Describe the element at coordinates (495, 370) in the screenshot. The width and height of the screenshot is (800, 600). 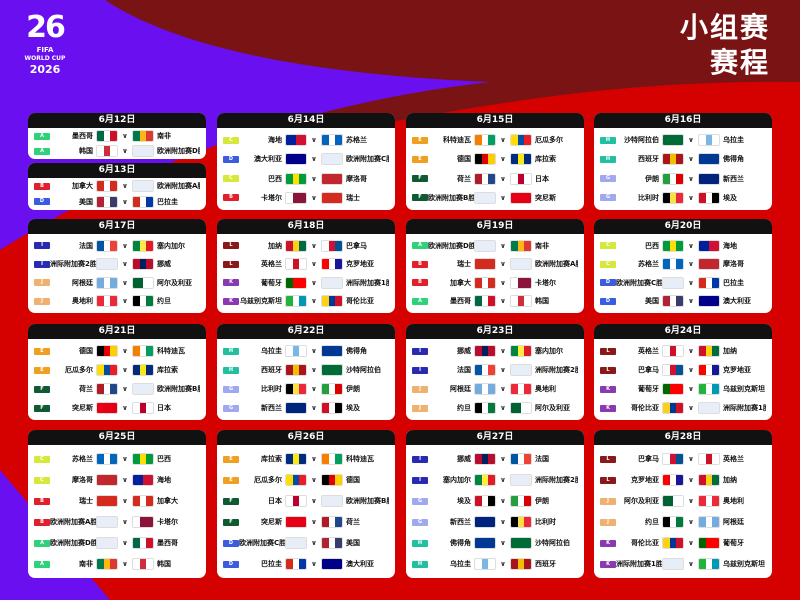
I see `match-row: I 法国 ∨ 洲际附加赛2胜者` at that location.